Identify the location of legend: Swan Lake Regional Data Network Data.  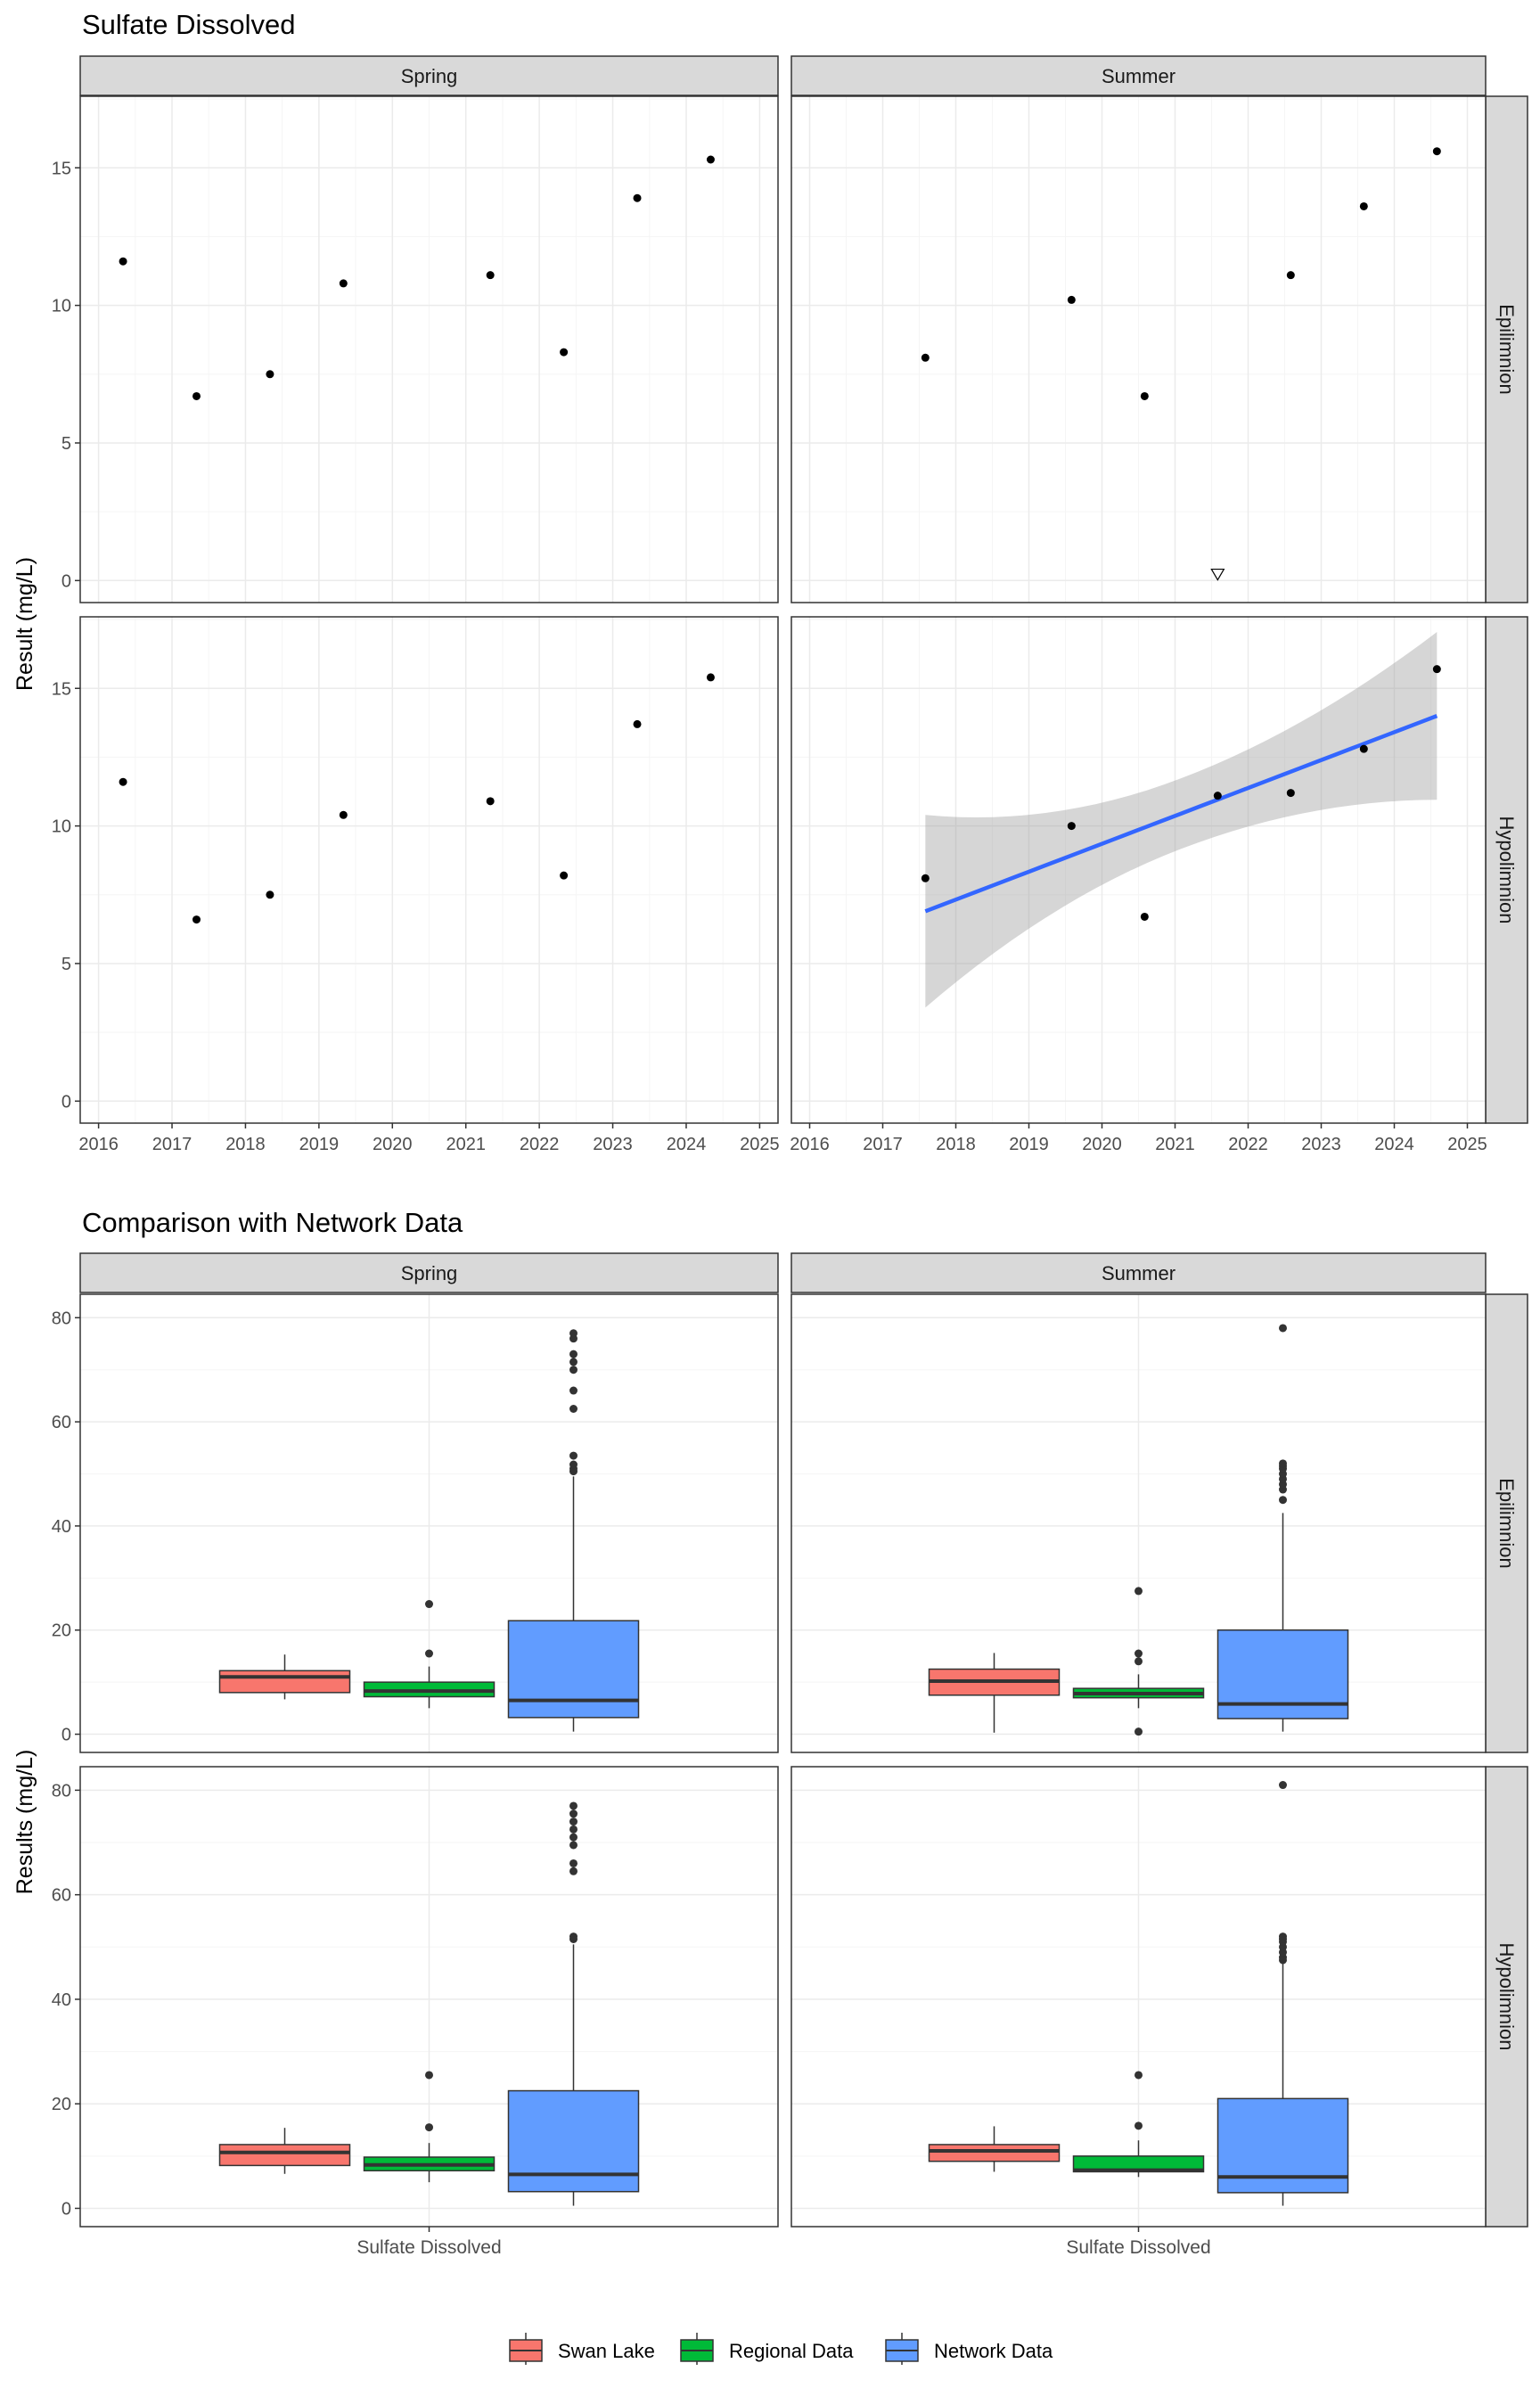
(781, 2349).